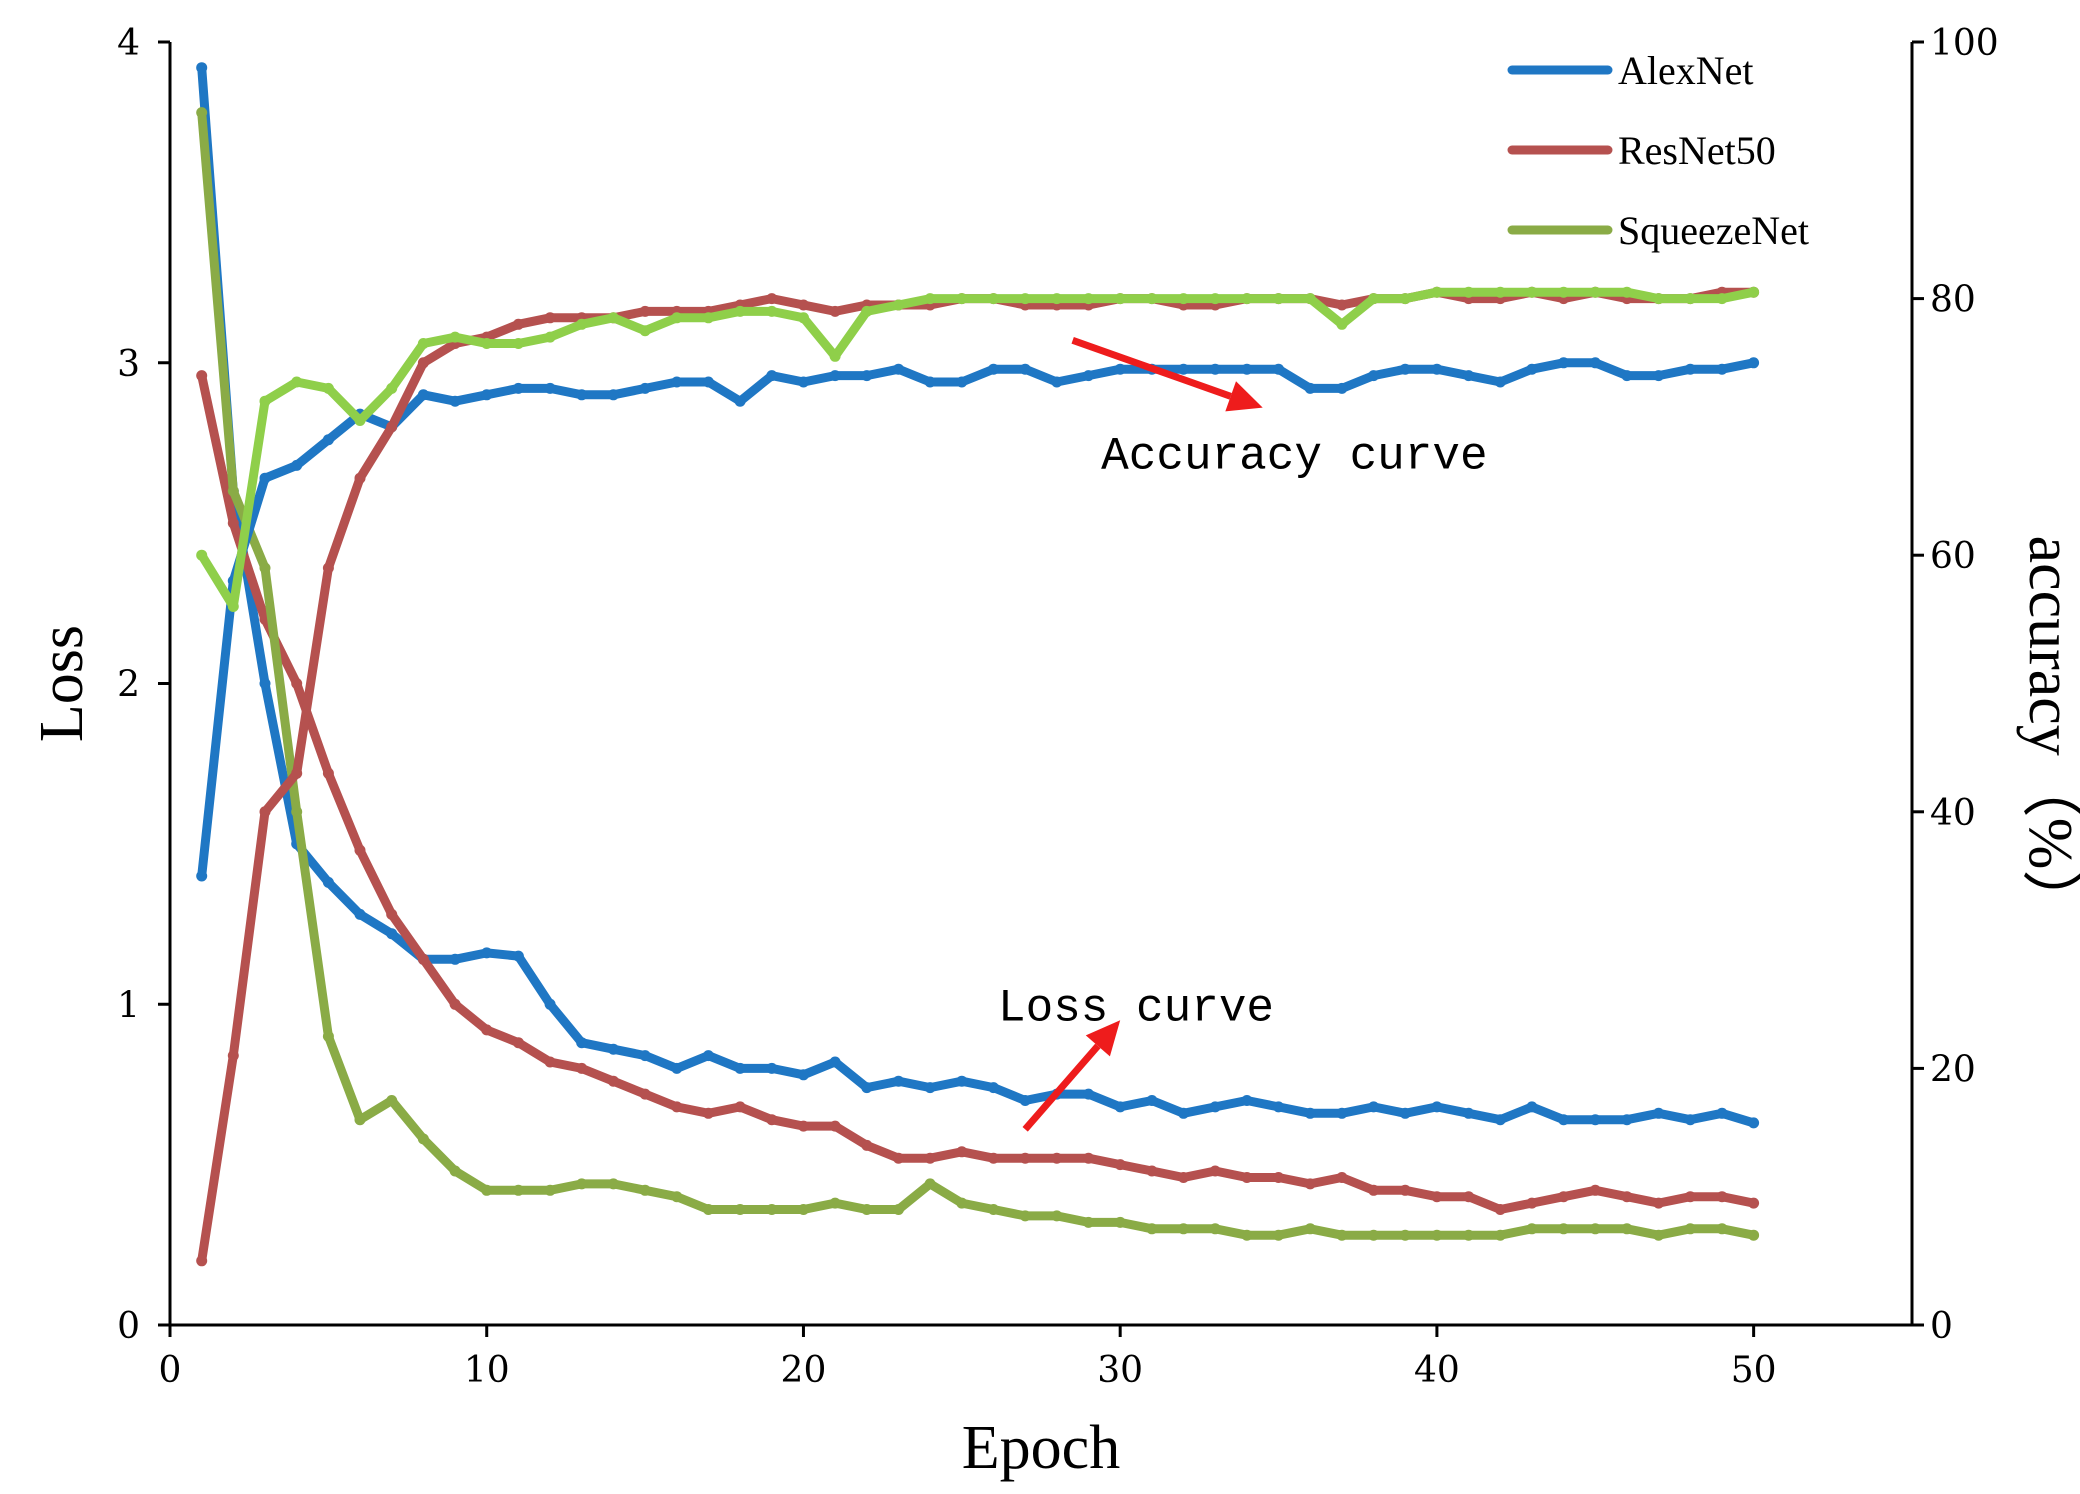  What do you see at coordinates (128, 364) in the screenshot?
I see `left-y-tick-label: 3` at bounding box center [128, 364].